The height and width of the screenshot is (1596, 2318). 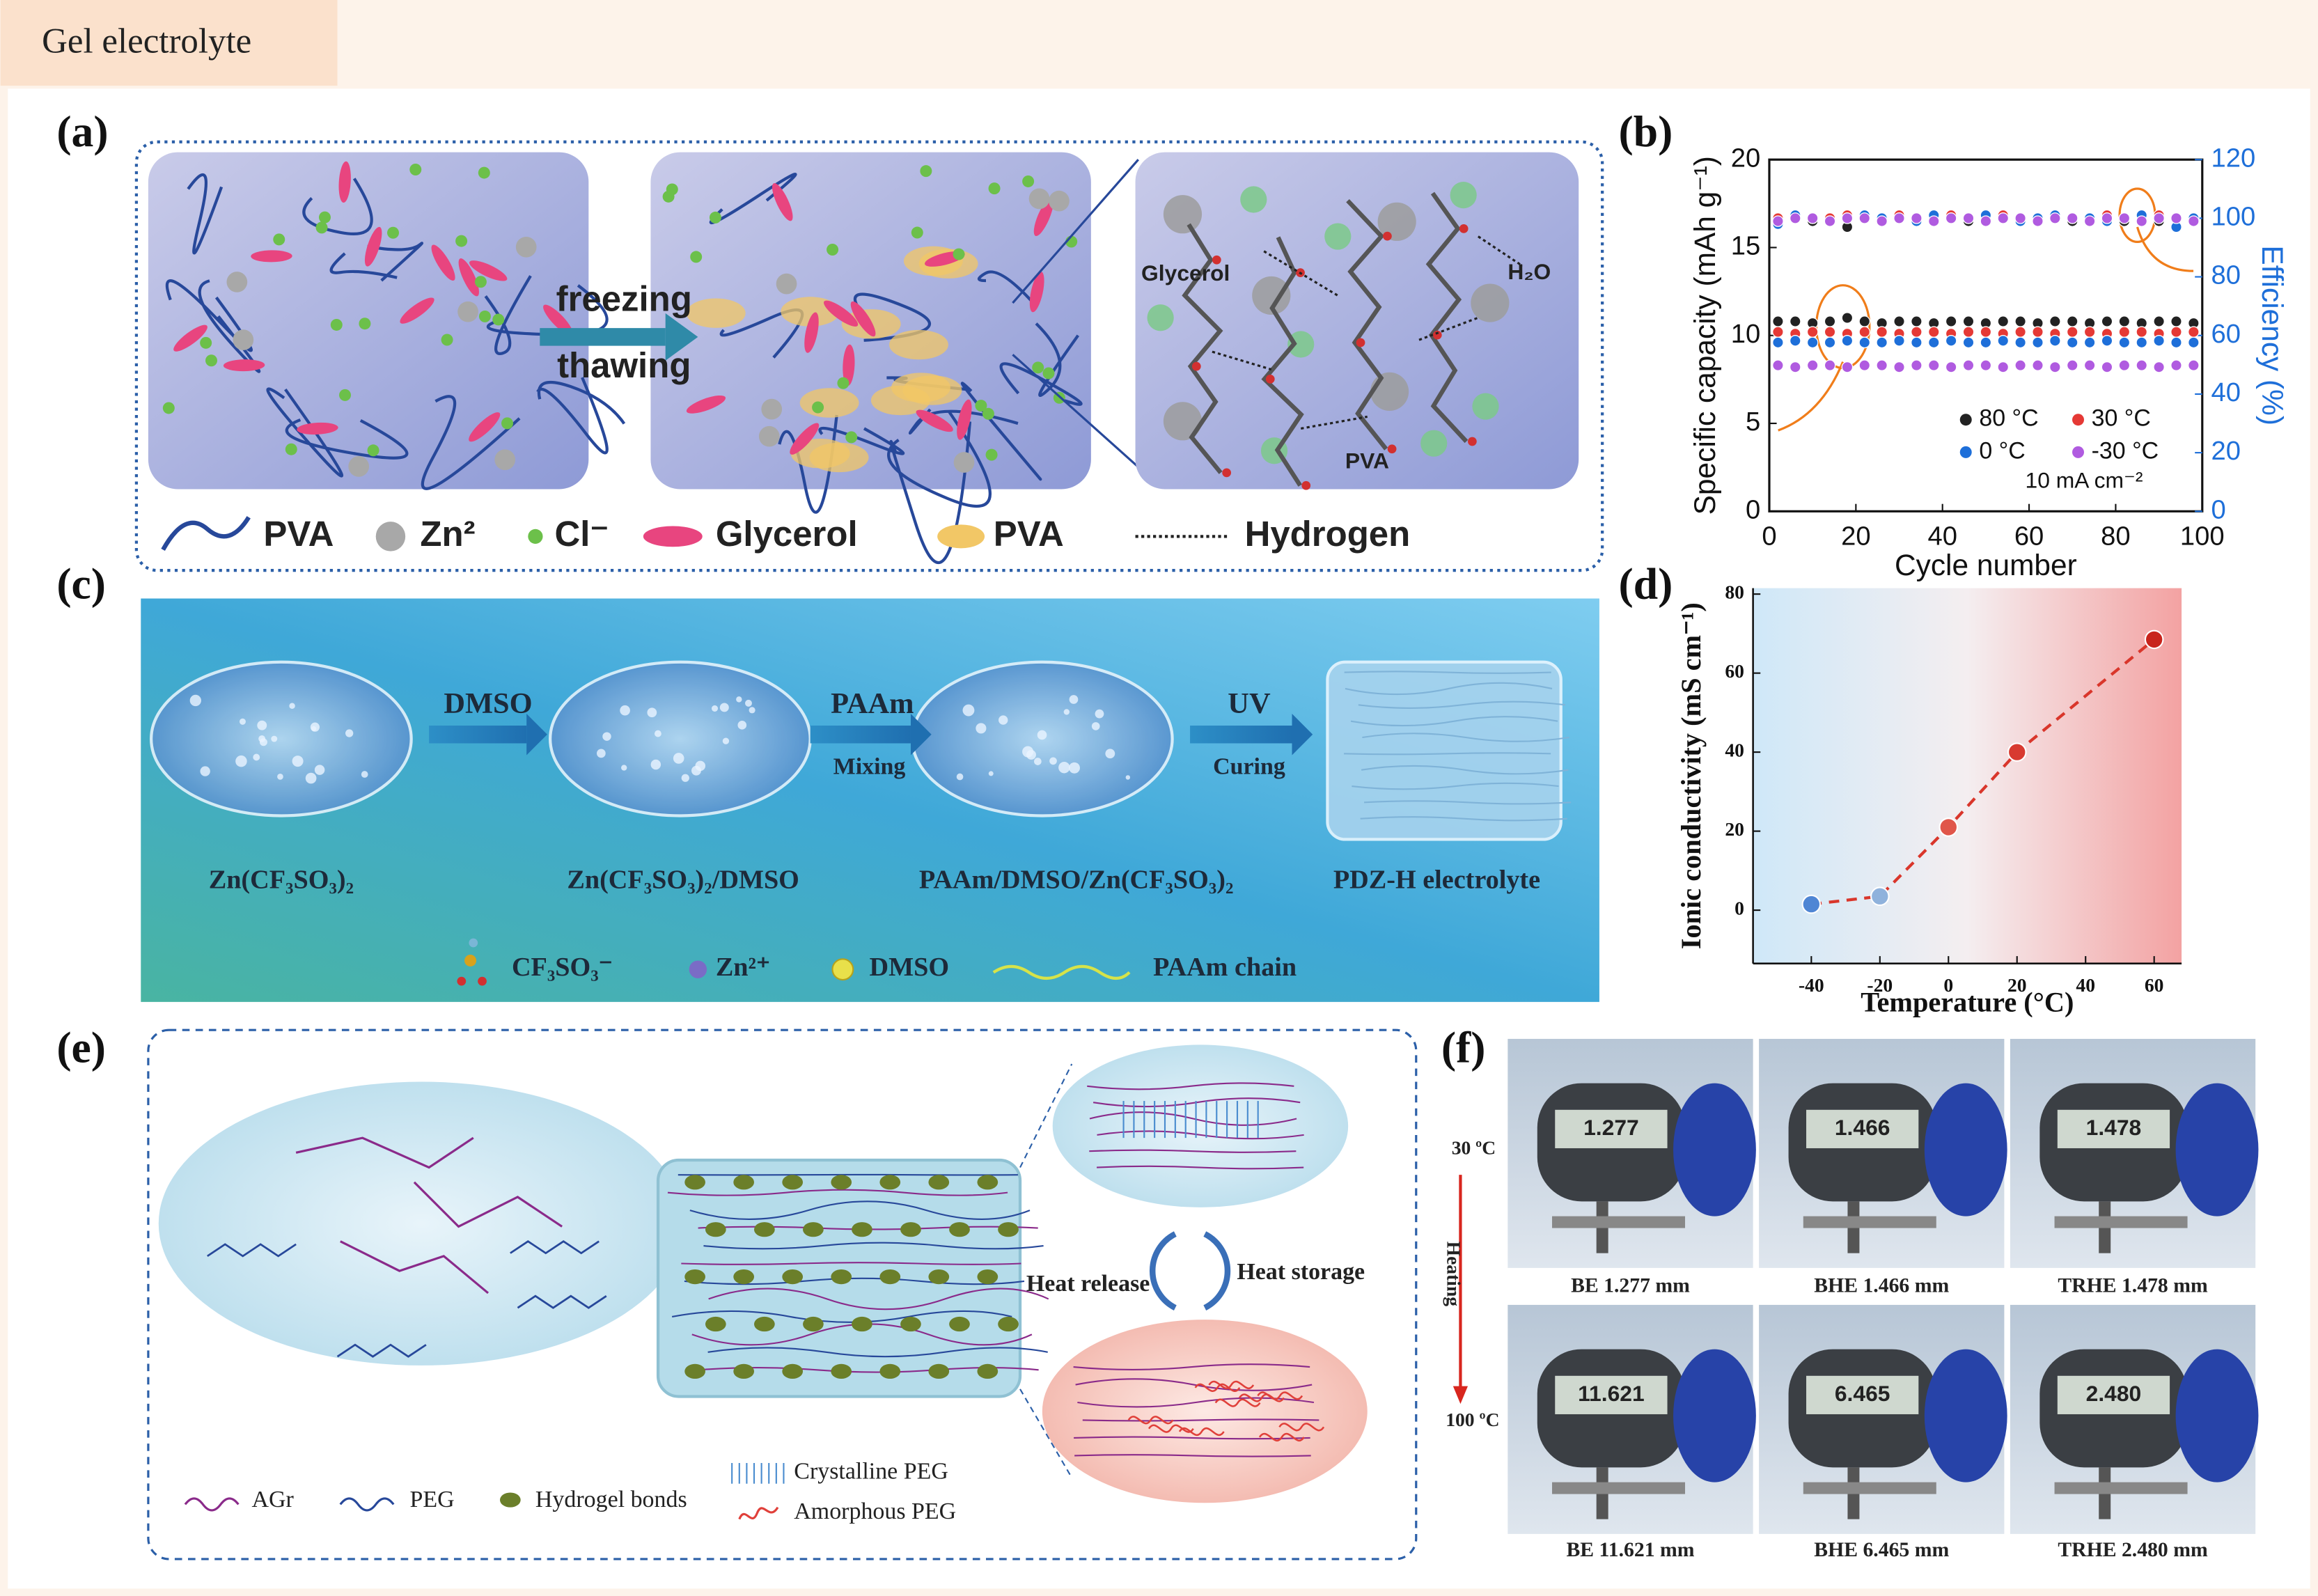 What do you see at coordinates (1192, 1456) in the screenshot?
I see `peg-chain` at bounding box center [1192, 1456].